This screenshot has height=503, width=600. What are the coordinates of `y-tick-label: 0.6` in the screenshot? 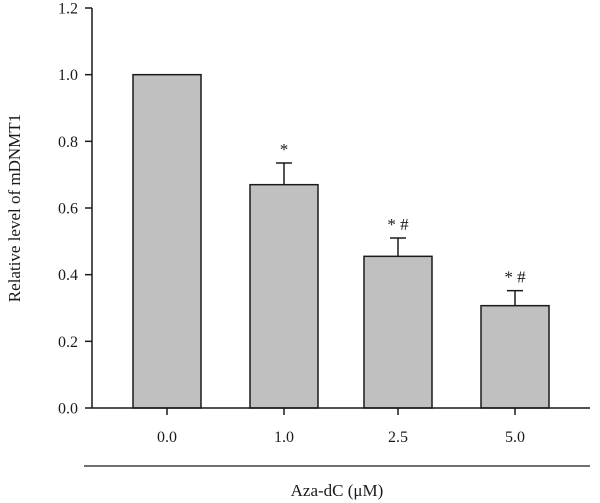 It's located at (68, 209).